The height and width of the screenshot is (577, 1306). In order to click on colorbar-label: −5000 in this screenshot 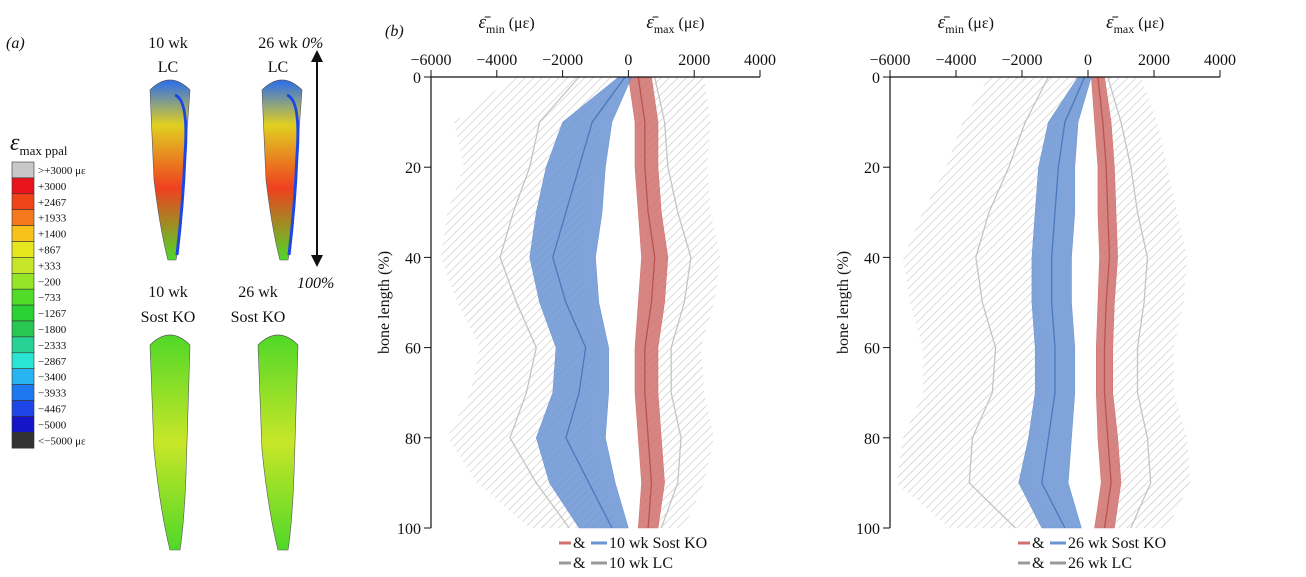, I will do `click(52, 425)`.